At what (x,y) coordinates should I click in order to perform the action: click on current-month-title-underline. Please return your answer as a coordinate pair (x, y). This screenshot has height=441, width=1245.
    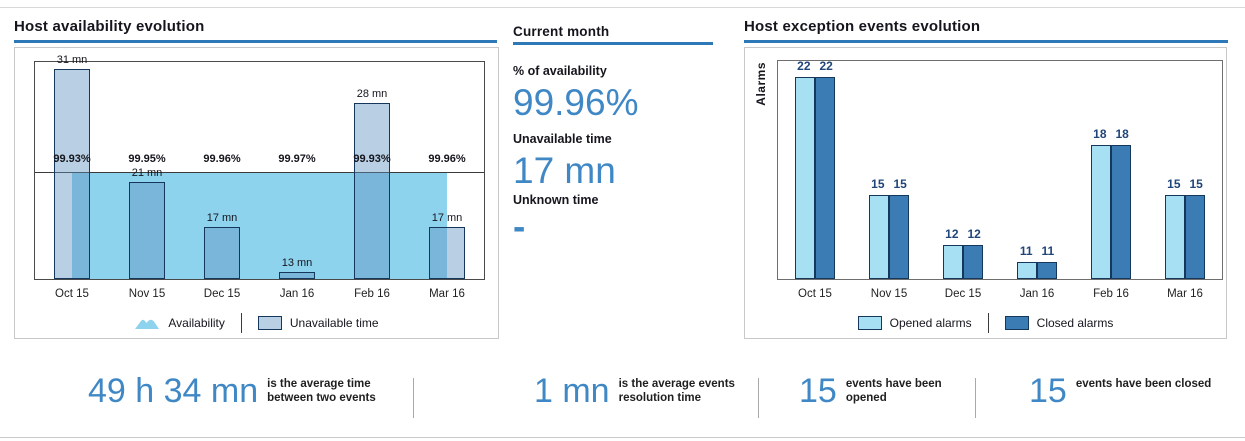
    Looking at the image, I should click on (613, 43).